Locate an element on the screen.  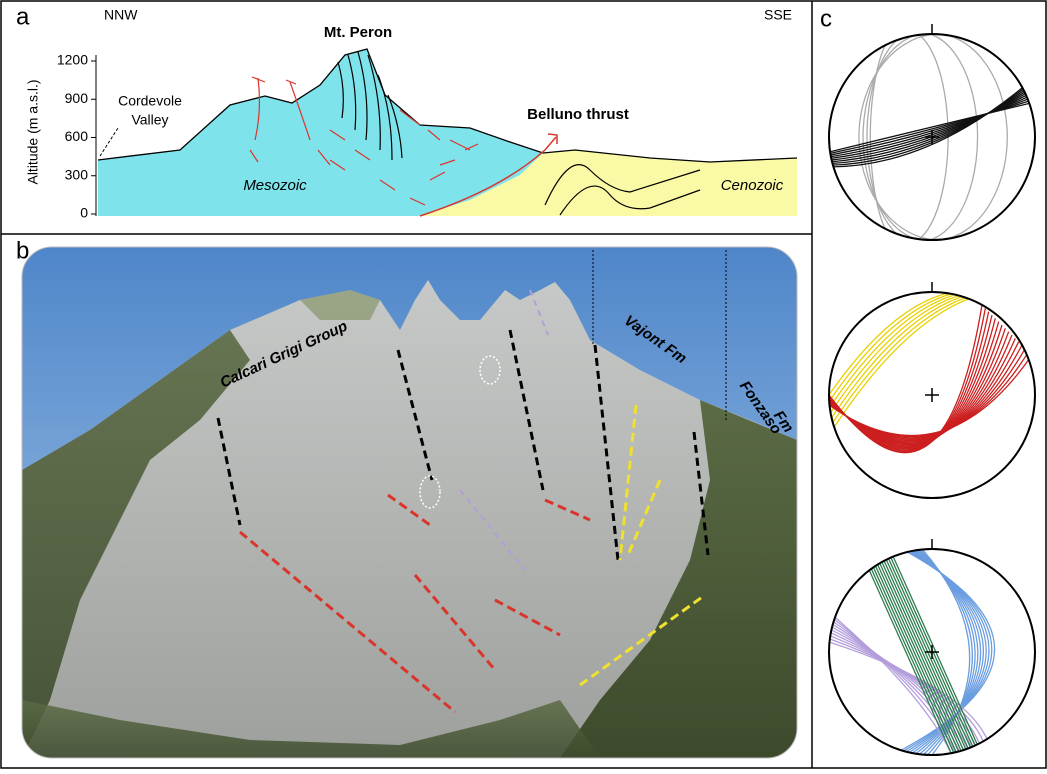
y-tick-label: 0 is located at coordinates (84, 213).